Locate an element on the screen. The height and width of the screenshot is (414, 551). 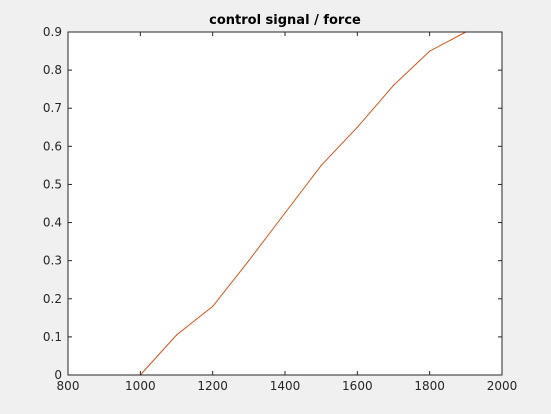
x-tick-label: 1800 is located at coordinates (429, 386).